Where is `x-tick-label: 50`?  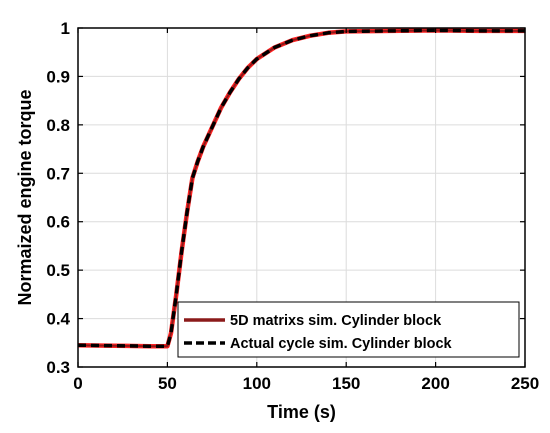 x-tick-label: 50 is located at coordinates (167, 383).